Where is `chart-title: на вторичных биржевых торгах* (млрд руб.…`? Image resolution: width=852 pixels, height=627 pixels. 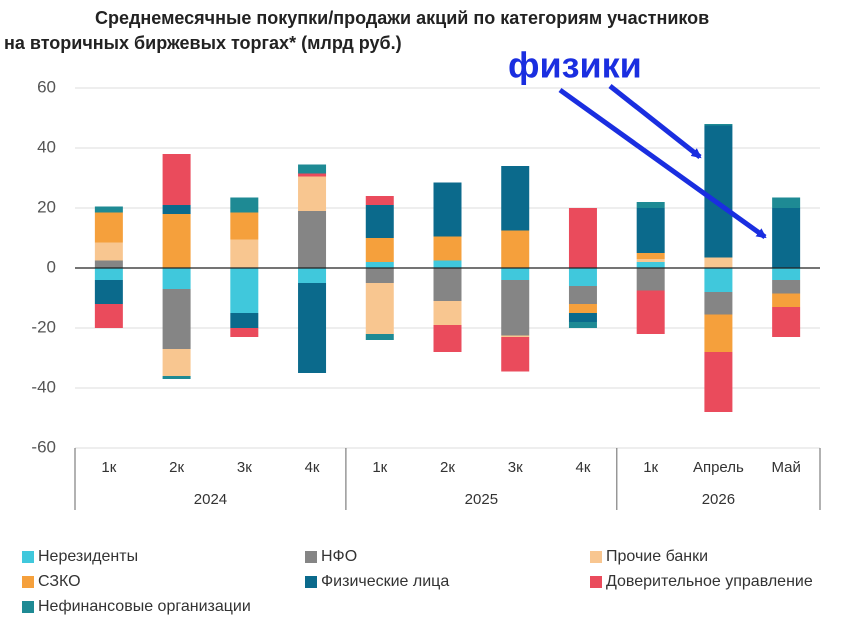
chart-title: на вторичных биржевых торгах* (млрд руб.… is located at coordinates (203, 43).